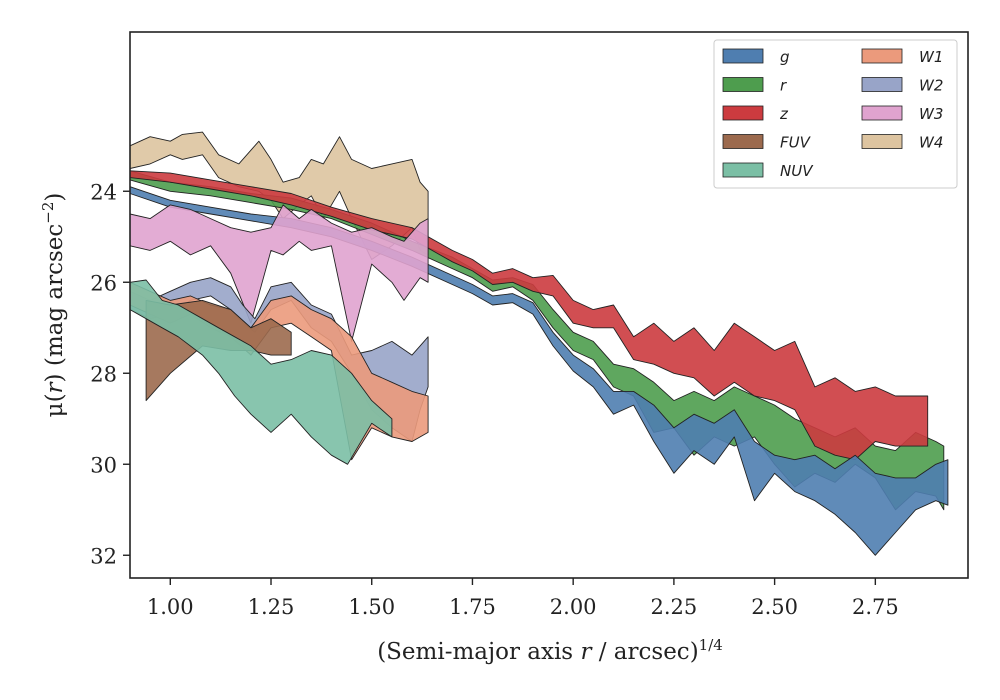  Describe the element at coordinates (931, 143) in the screenshot. I see `legend-label-w4: W4` at that location.